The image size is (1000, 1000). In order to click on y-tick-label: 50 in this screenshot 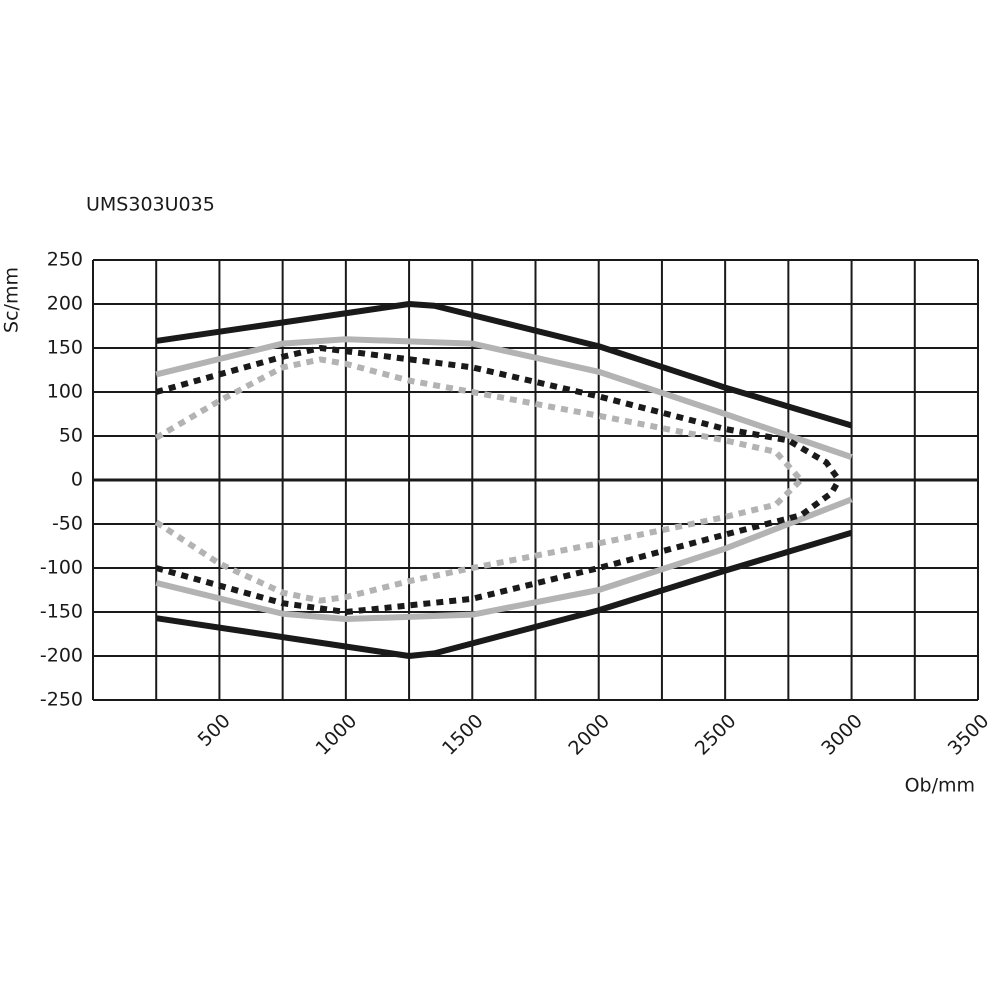, I will do `click(71, 436)`.